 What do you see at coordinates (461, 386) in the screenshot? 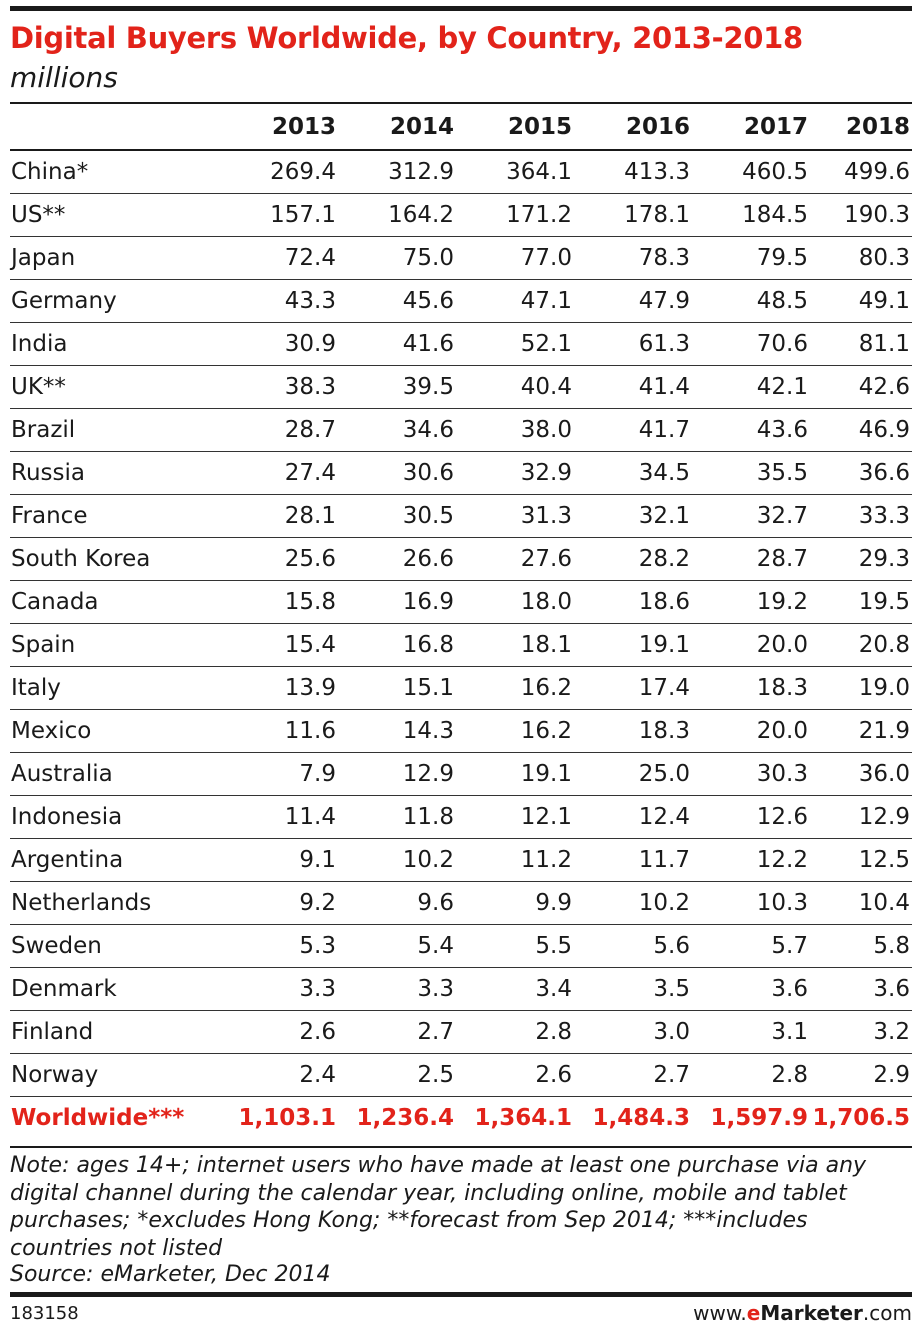
I see `table-row: UK** 38.3 39.5 40.4 41.4 42.1 42.6` at bounding box center [461, 386].